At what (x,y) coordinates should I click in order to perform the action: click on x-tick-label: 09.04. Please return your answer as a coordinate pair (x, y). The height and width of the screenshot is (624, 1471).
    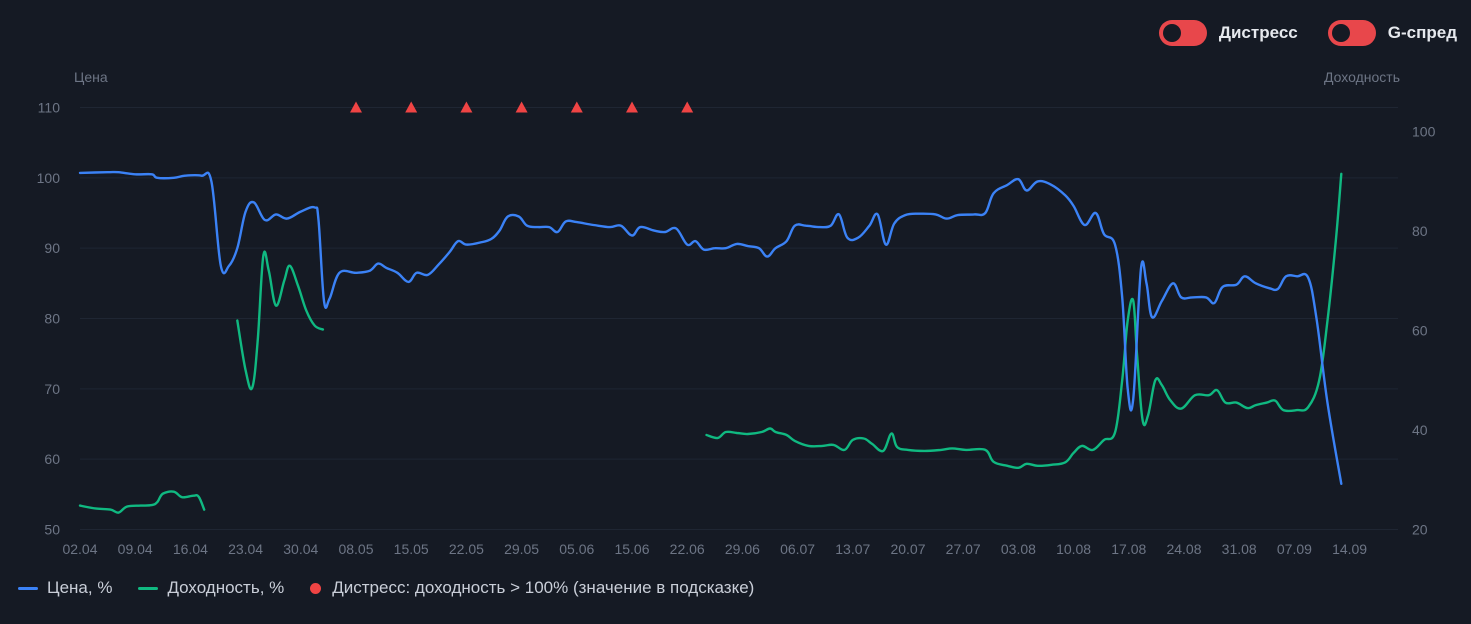
    Looking at the image, I should click on (135, 549).